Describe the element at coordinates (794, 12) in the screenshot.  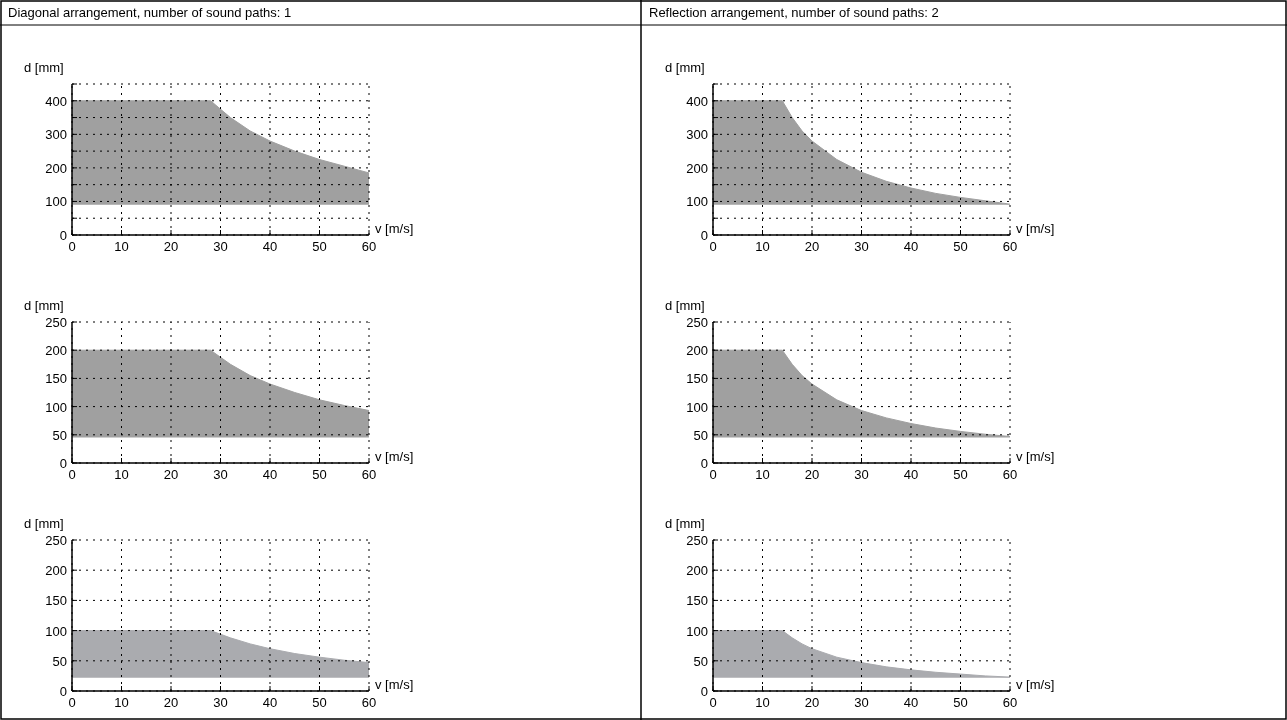
I see `chart-title: Reflection arrangement, number of sound paths: 2` at that location.